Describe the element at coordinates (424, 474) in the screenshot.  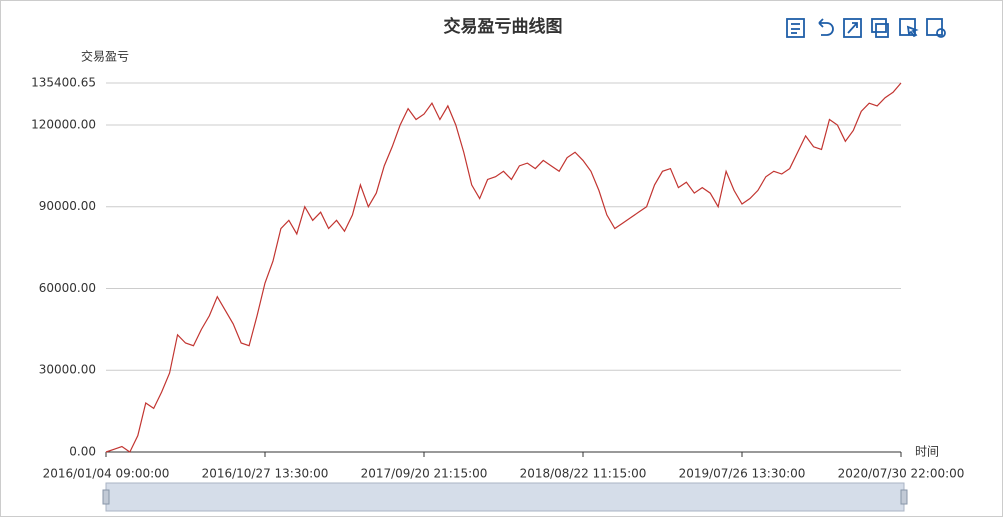
I see `x-tick-label: 2017/09/20 21:15:00` at that location.